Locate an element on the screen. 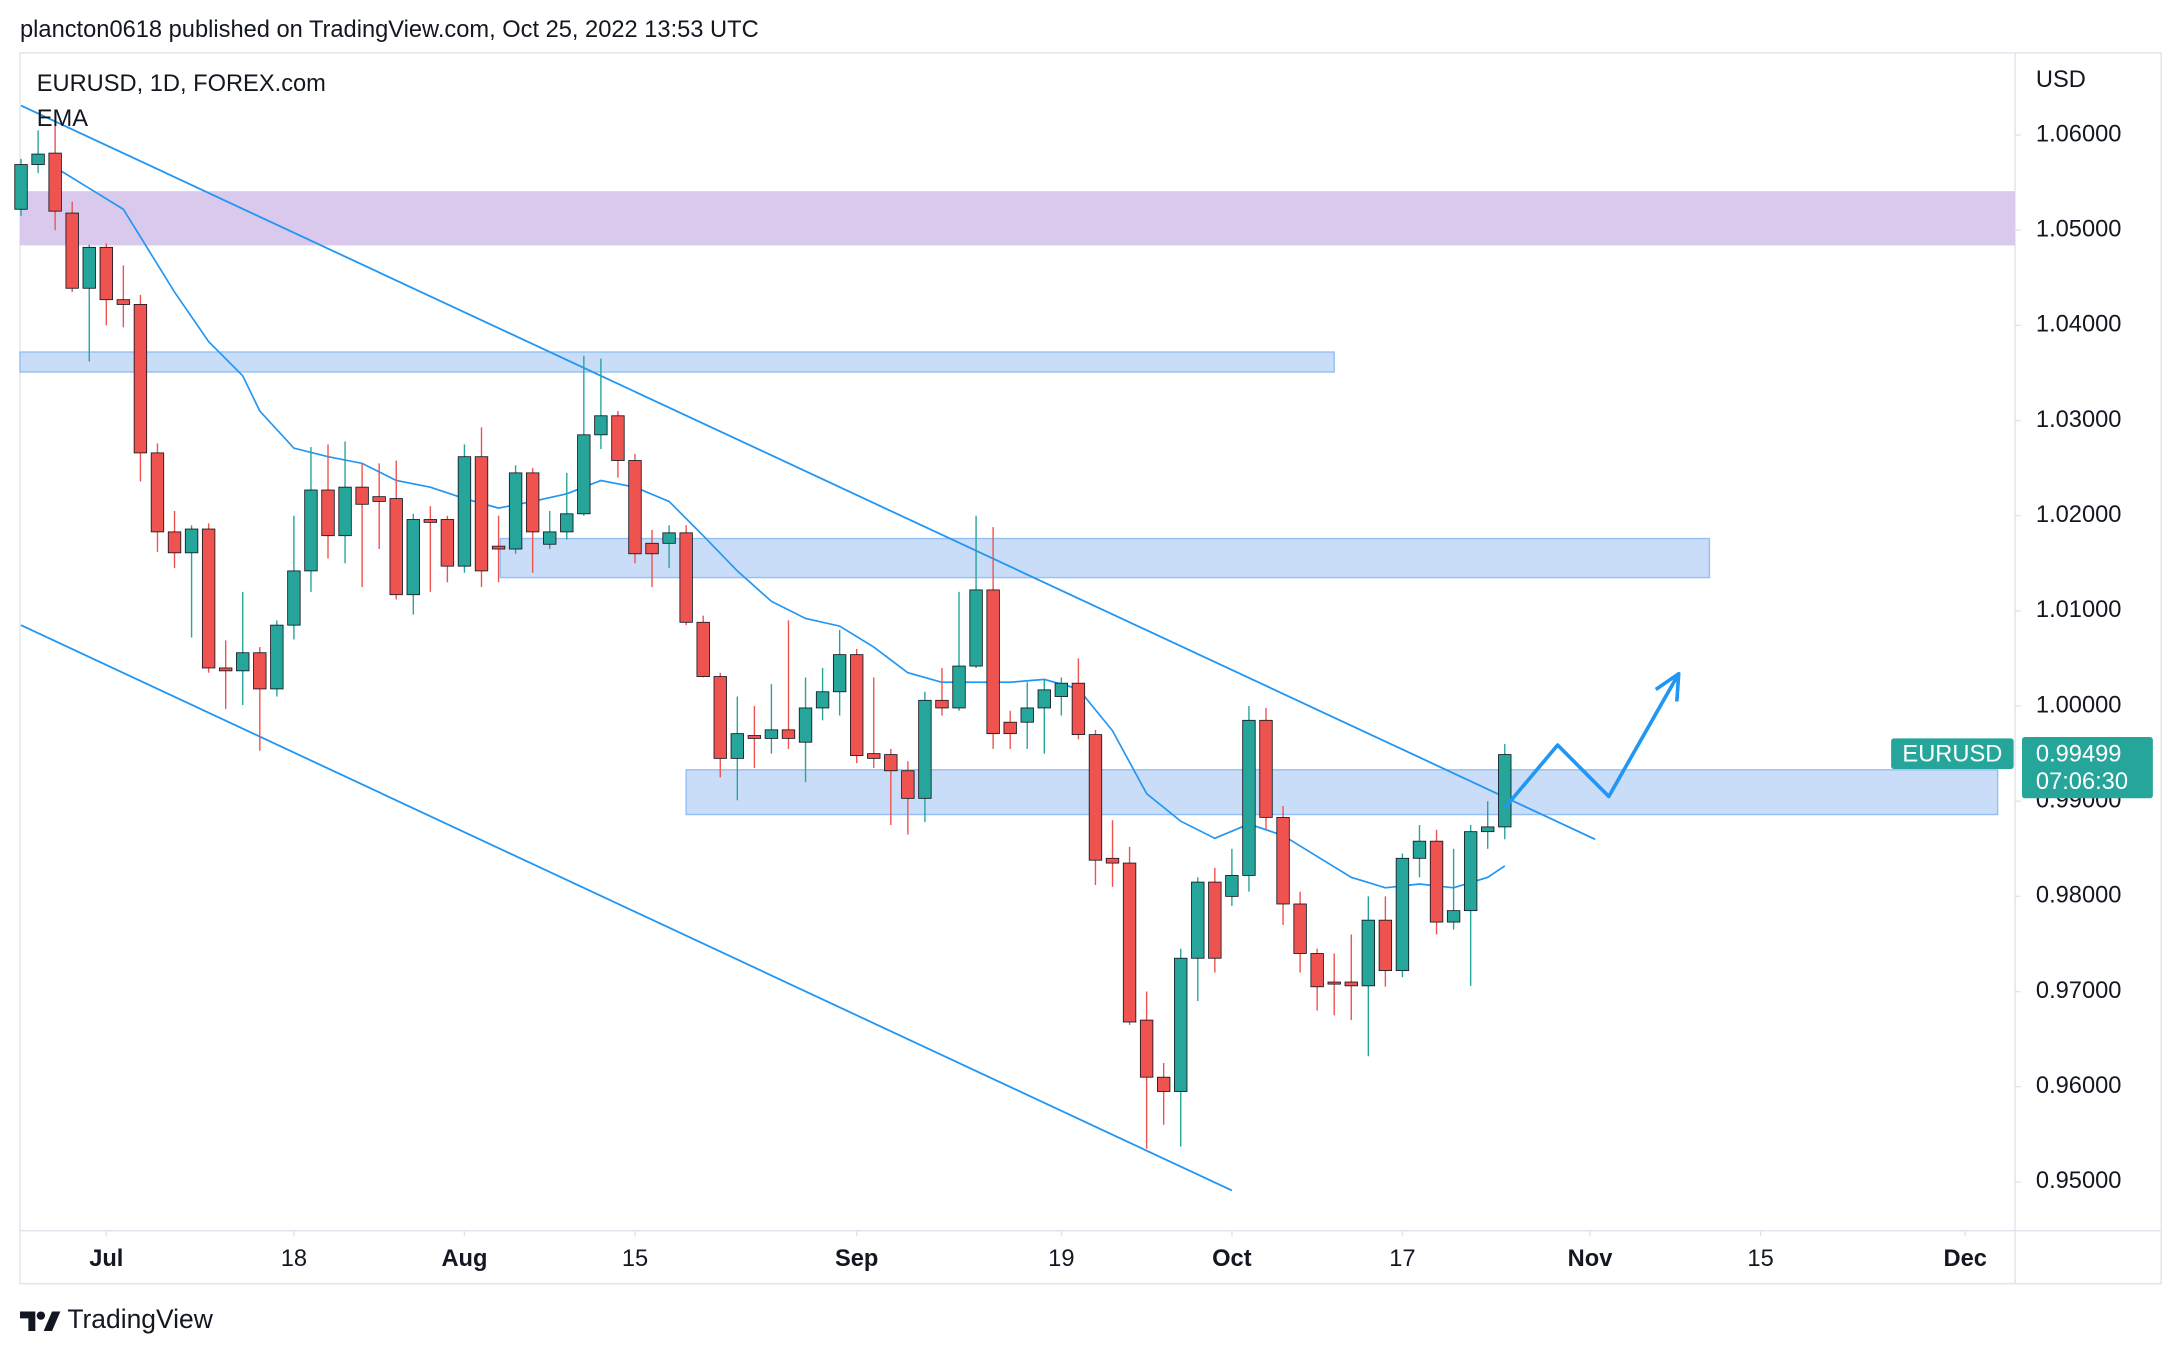  projection-arrowhead is located at coordinates (1667, 686).